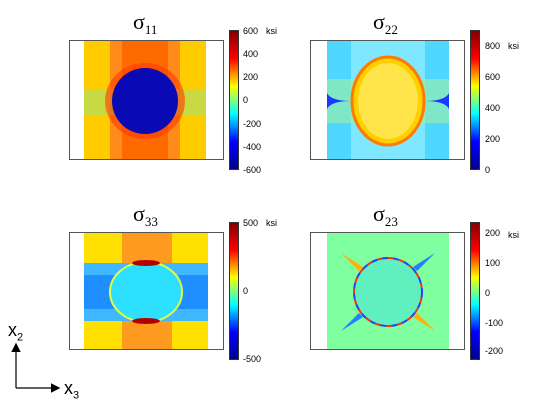 The image size is (539, 405). I want to click on colorbar-s33-unit: ksi, so click(271, 223).